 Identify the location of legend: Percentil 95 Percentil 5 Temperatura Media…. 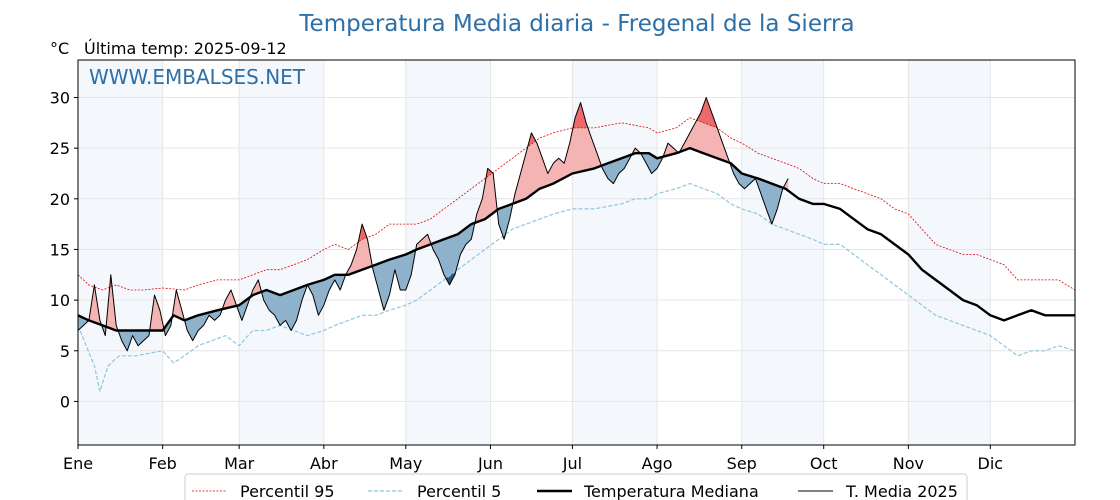
(575, 491).